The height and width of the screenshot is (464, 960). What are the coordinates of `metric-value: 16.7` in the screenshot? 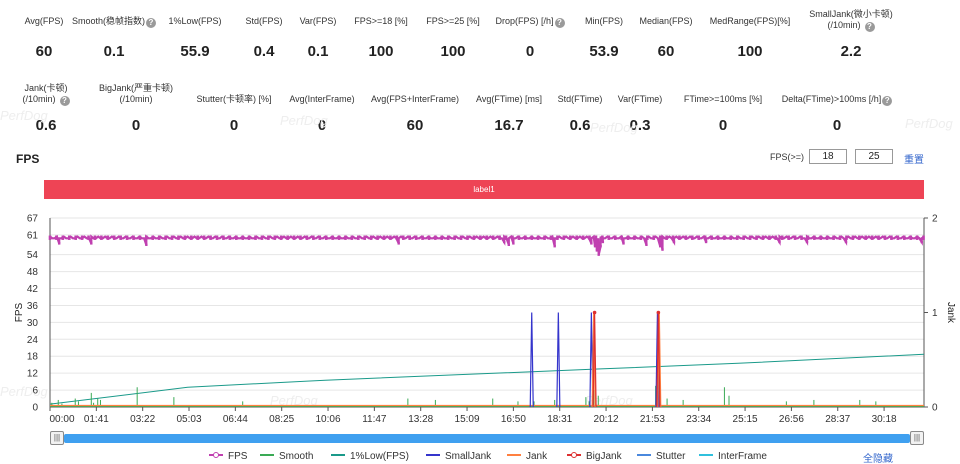 It's located at (509, 125).